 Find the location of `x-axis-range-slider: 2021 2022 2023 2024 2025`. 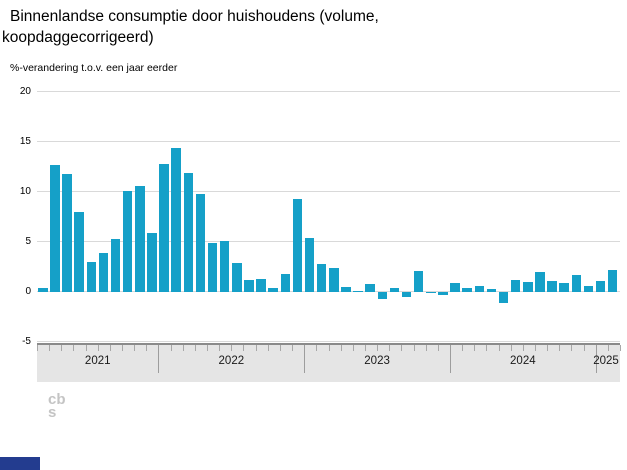

x-axis-range-slider: 2021 2022 2023 2024 2025 is located at coordinates (329, 362).